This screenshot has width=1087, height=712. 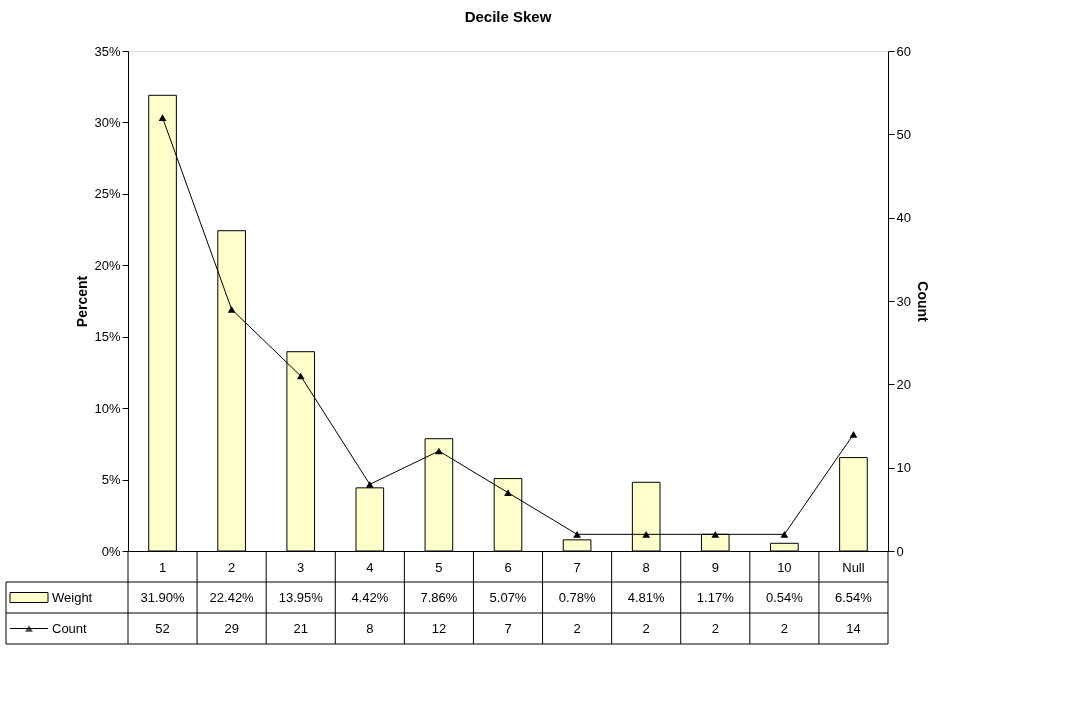 What do you see at coordinates (162, 567) in the screenshot?
I see `x-tick-label: 1` at bounding box center [162, 567].